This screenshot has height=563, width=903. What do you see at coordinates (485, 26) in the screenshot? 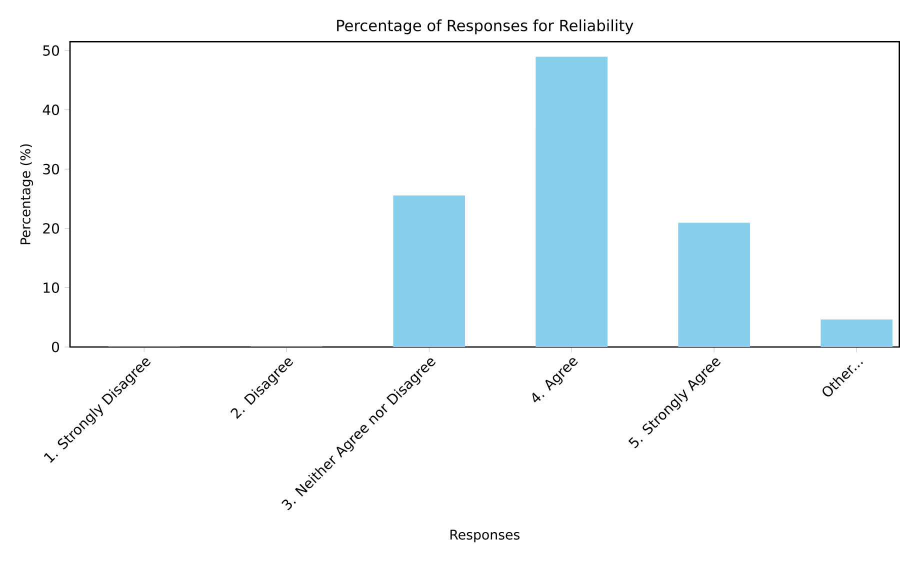
I see `chart-title: Percentage of Responses for Reliability` at bounding box center [485, 26].